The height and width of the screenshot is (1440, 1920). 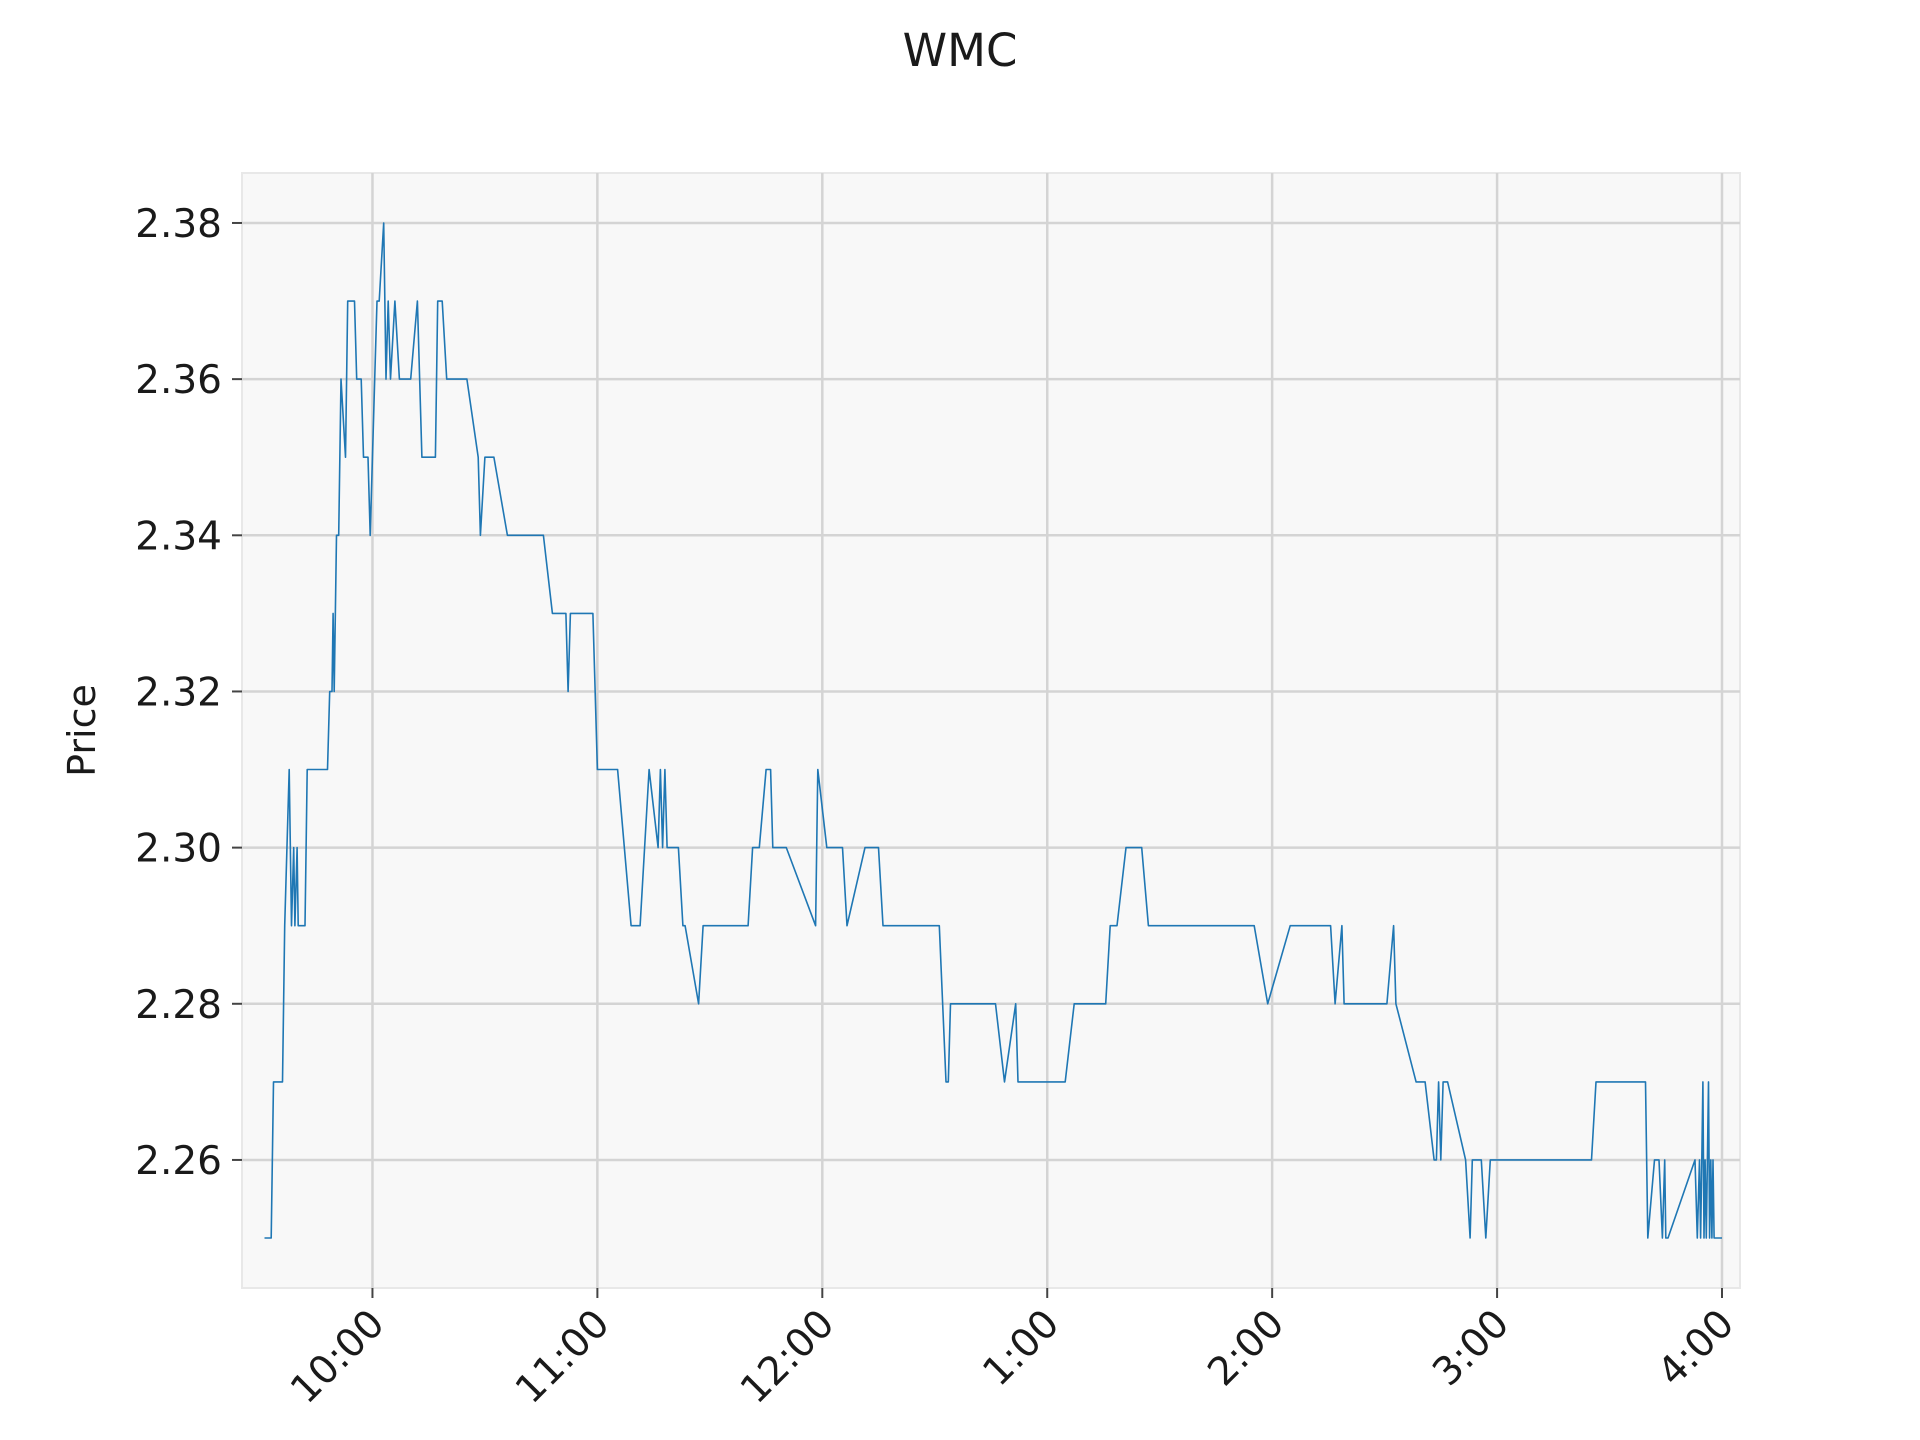 I want to click on x-tick-label: 4:00, so click(x=1696, y=1348).